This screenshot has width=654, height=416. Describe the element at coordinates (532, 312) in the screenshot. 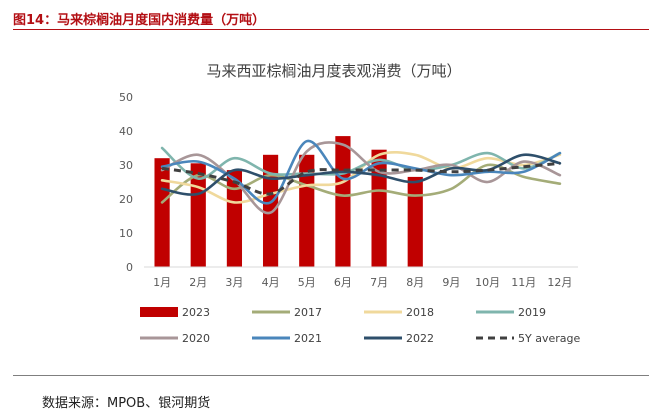

I see `legend-label: 2019` at that location.